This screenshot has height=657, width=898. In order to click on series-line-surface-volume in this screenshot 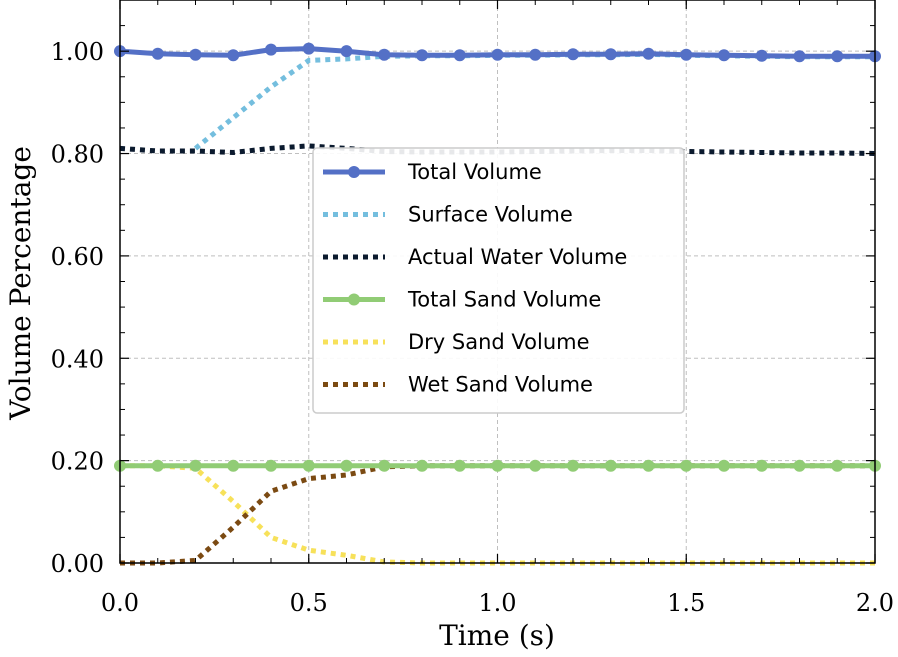, I will do `click(534, 101)`.